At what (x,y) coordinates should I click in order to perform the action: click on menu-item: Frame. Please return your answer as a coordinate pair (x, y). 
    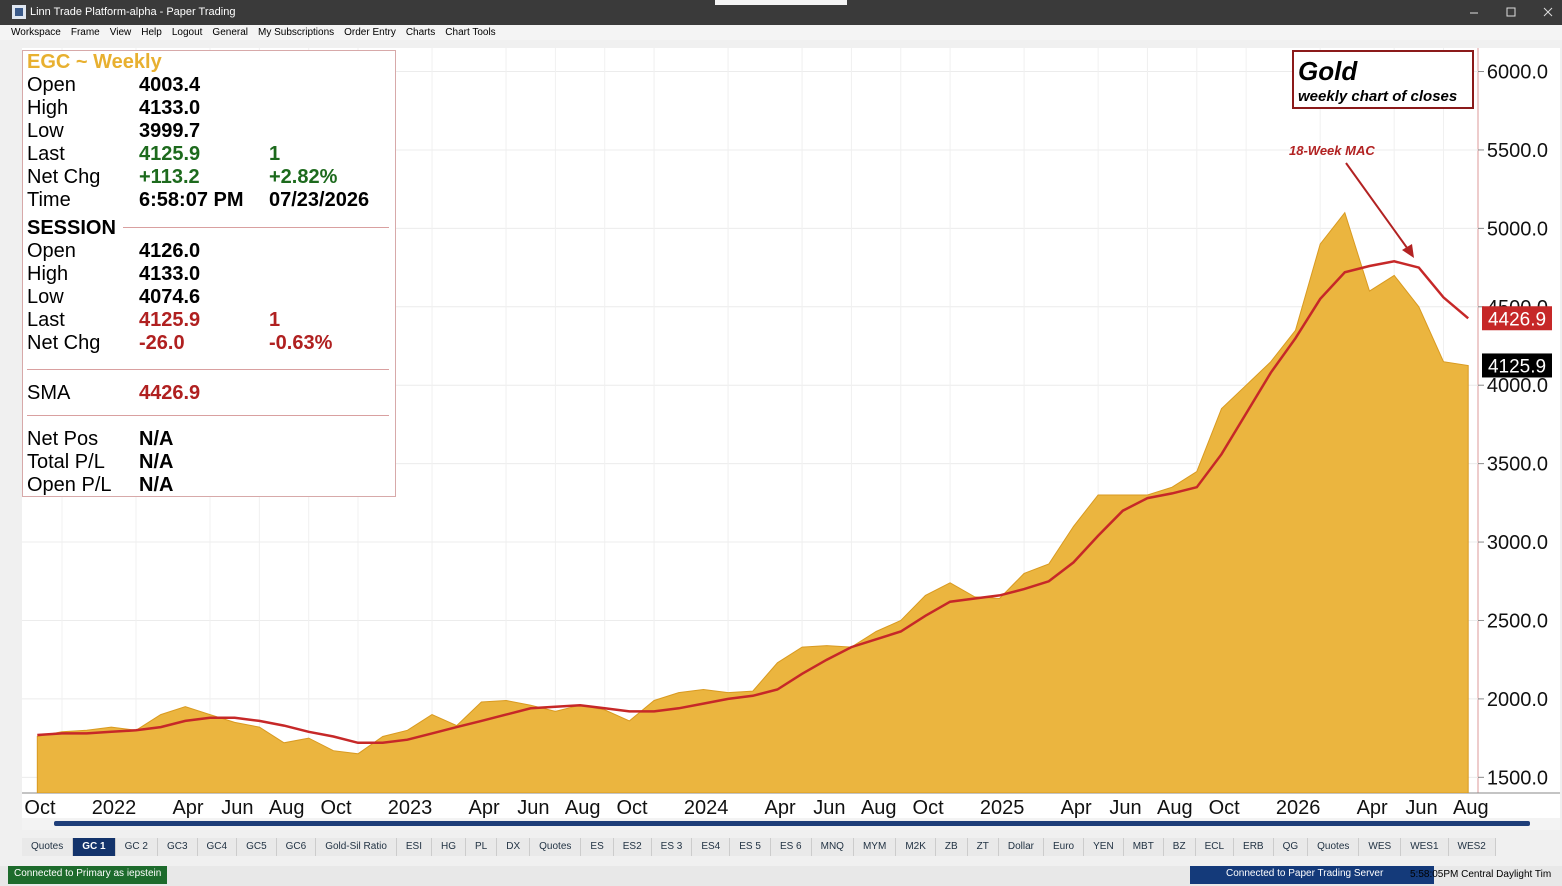
    Looking at the image, I should click on (85, 32).